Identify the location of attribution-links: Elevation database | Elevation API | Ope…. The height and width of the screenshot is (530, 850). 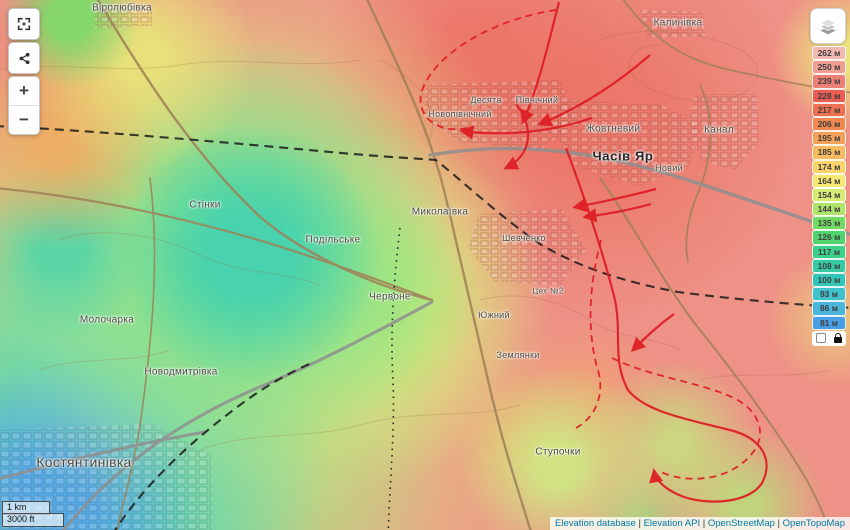
(700, 523).